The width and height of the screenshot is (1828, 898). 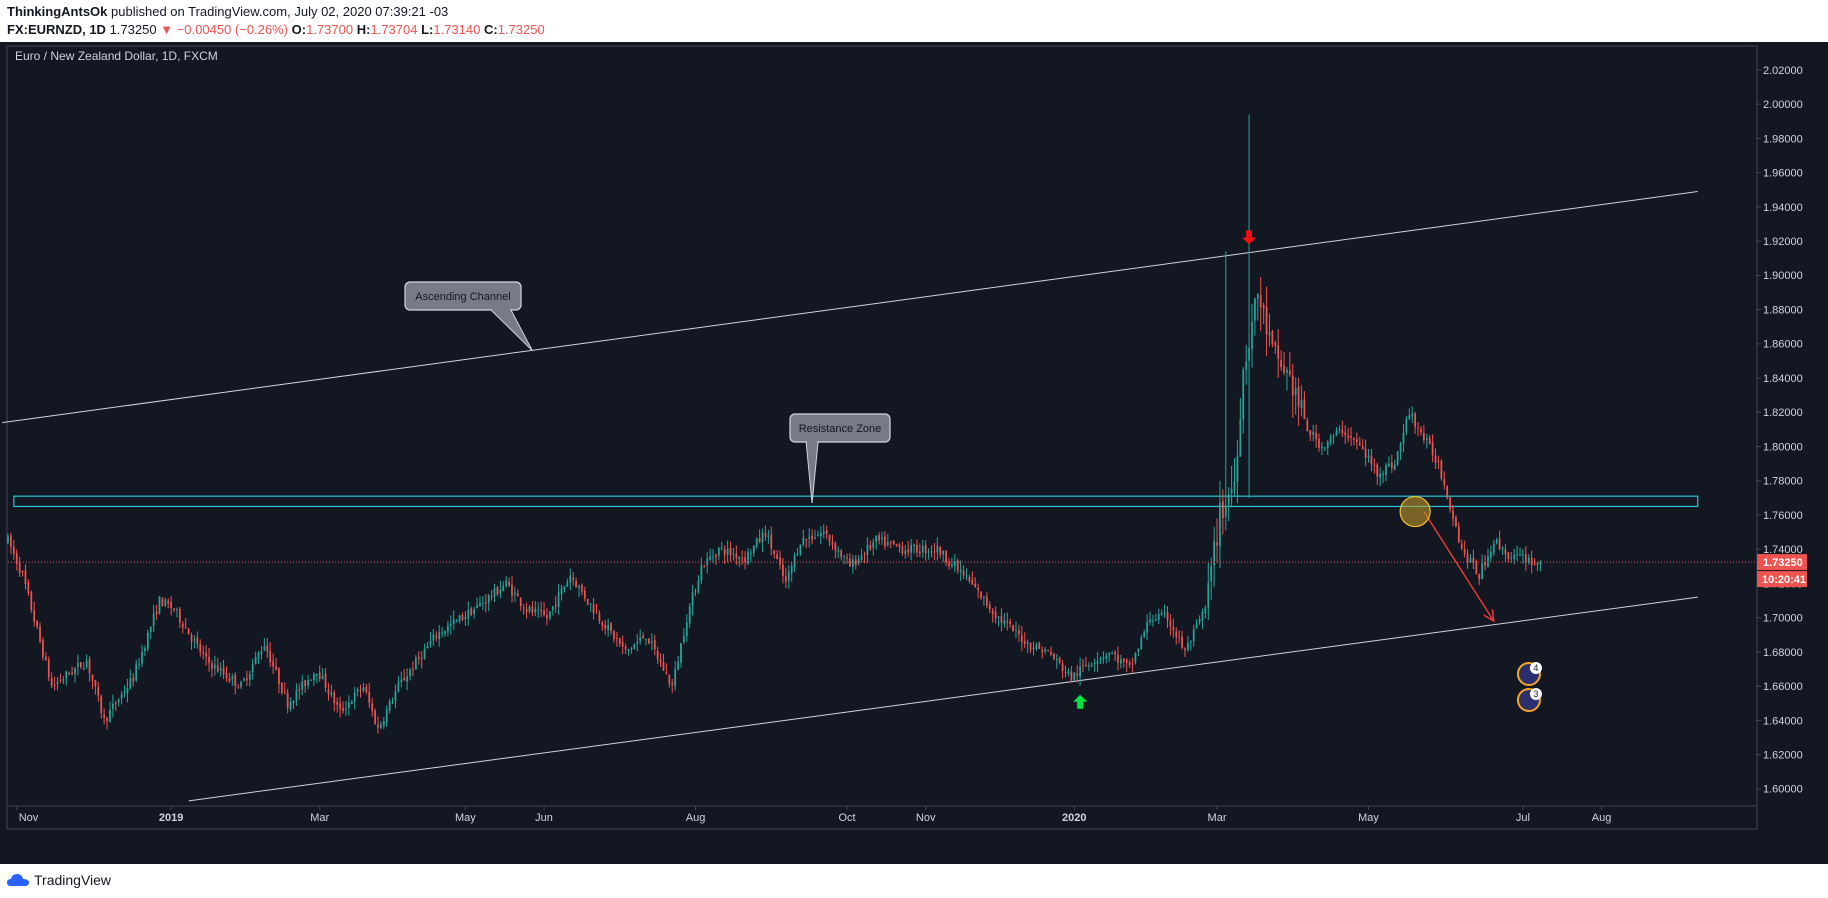 What do you see at coordinates (1783, 790) in the screenshot?
I see `y-tick-label: 1.60000` at bounding box center [1783, 790].